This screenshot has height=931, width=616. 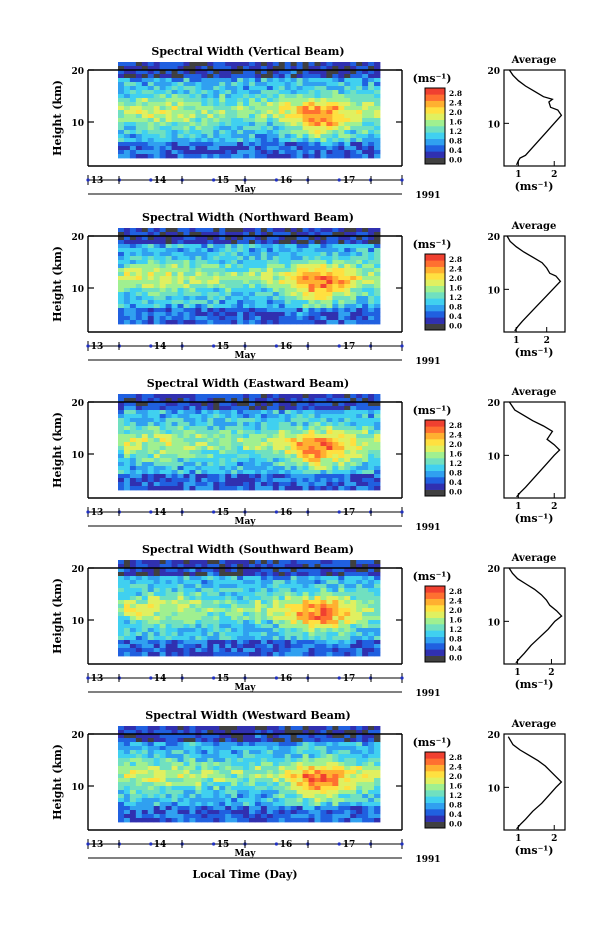 I want to click on average-title: Average, so click(x=534, y=392).